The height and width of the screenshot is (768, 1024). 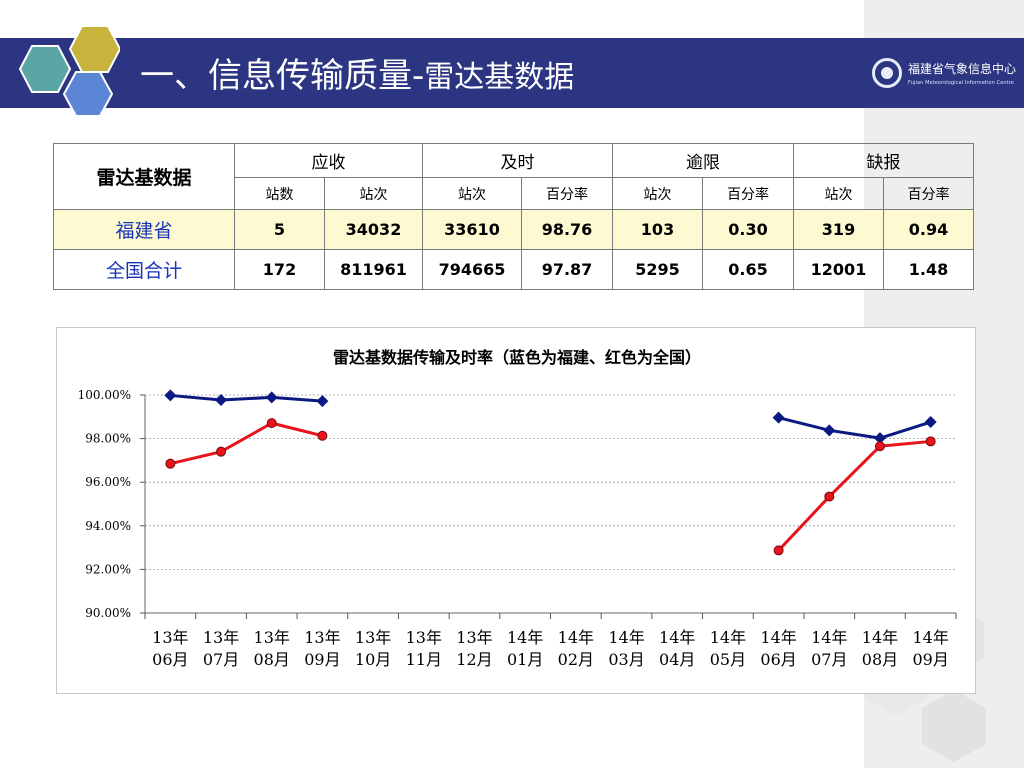 What do you see at coordinates (954, 726) in the screenshot?
I see `decor-hexagon` at bounding box center [954, 726].